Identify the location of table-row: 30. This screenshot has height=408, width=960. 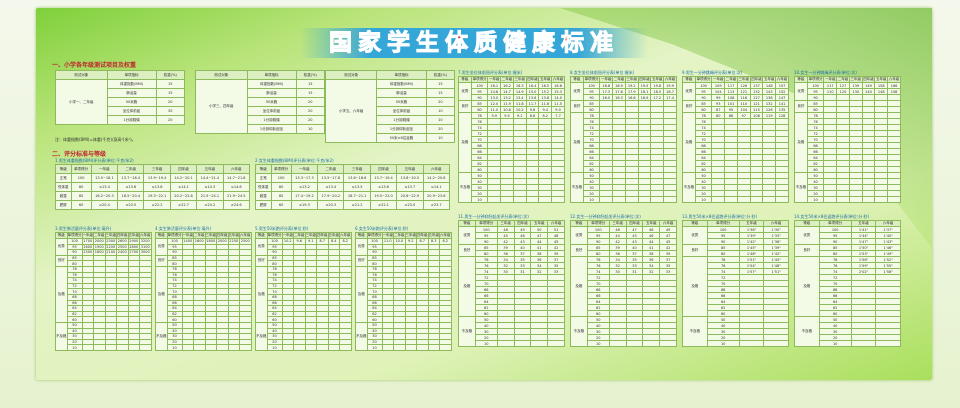
(304, 336).